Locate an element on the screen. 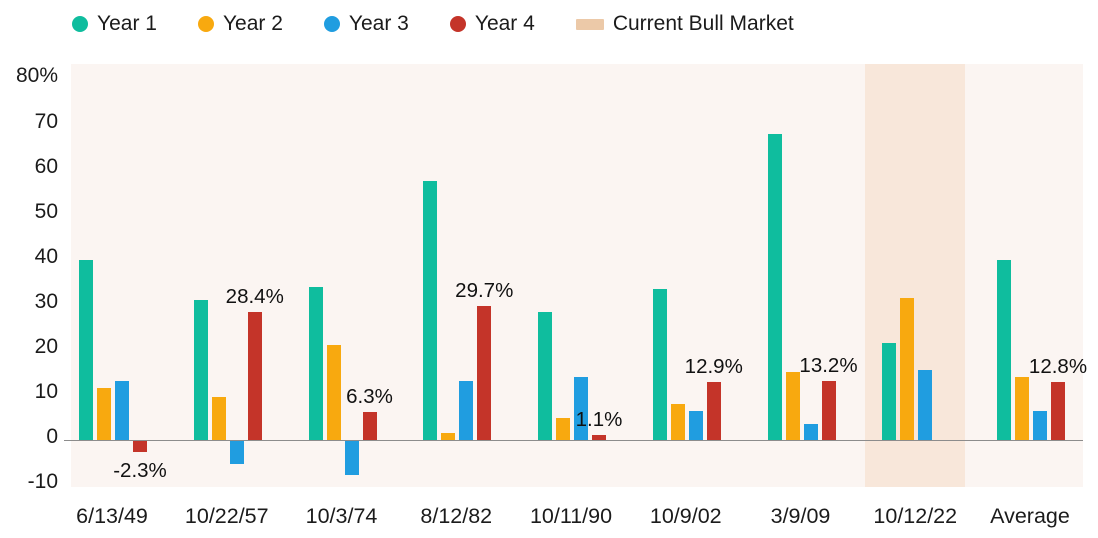 This screenshot has height=538, width=1098. legend-dot-year-3-icon is located at coordinates (331, 24).